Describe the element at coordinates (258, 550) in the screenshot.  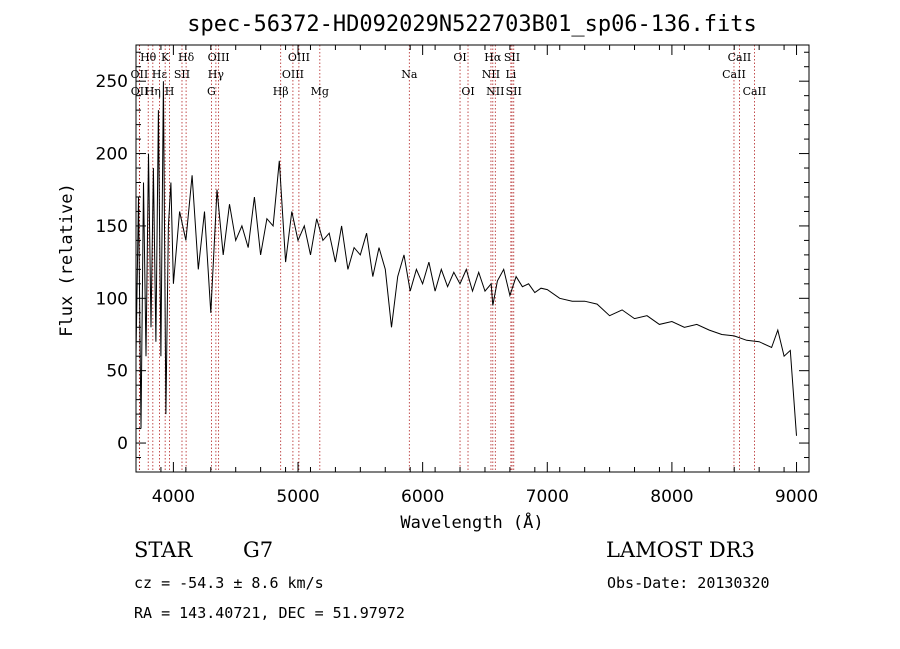
I see `object-subclass: G7` at that location.